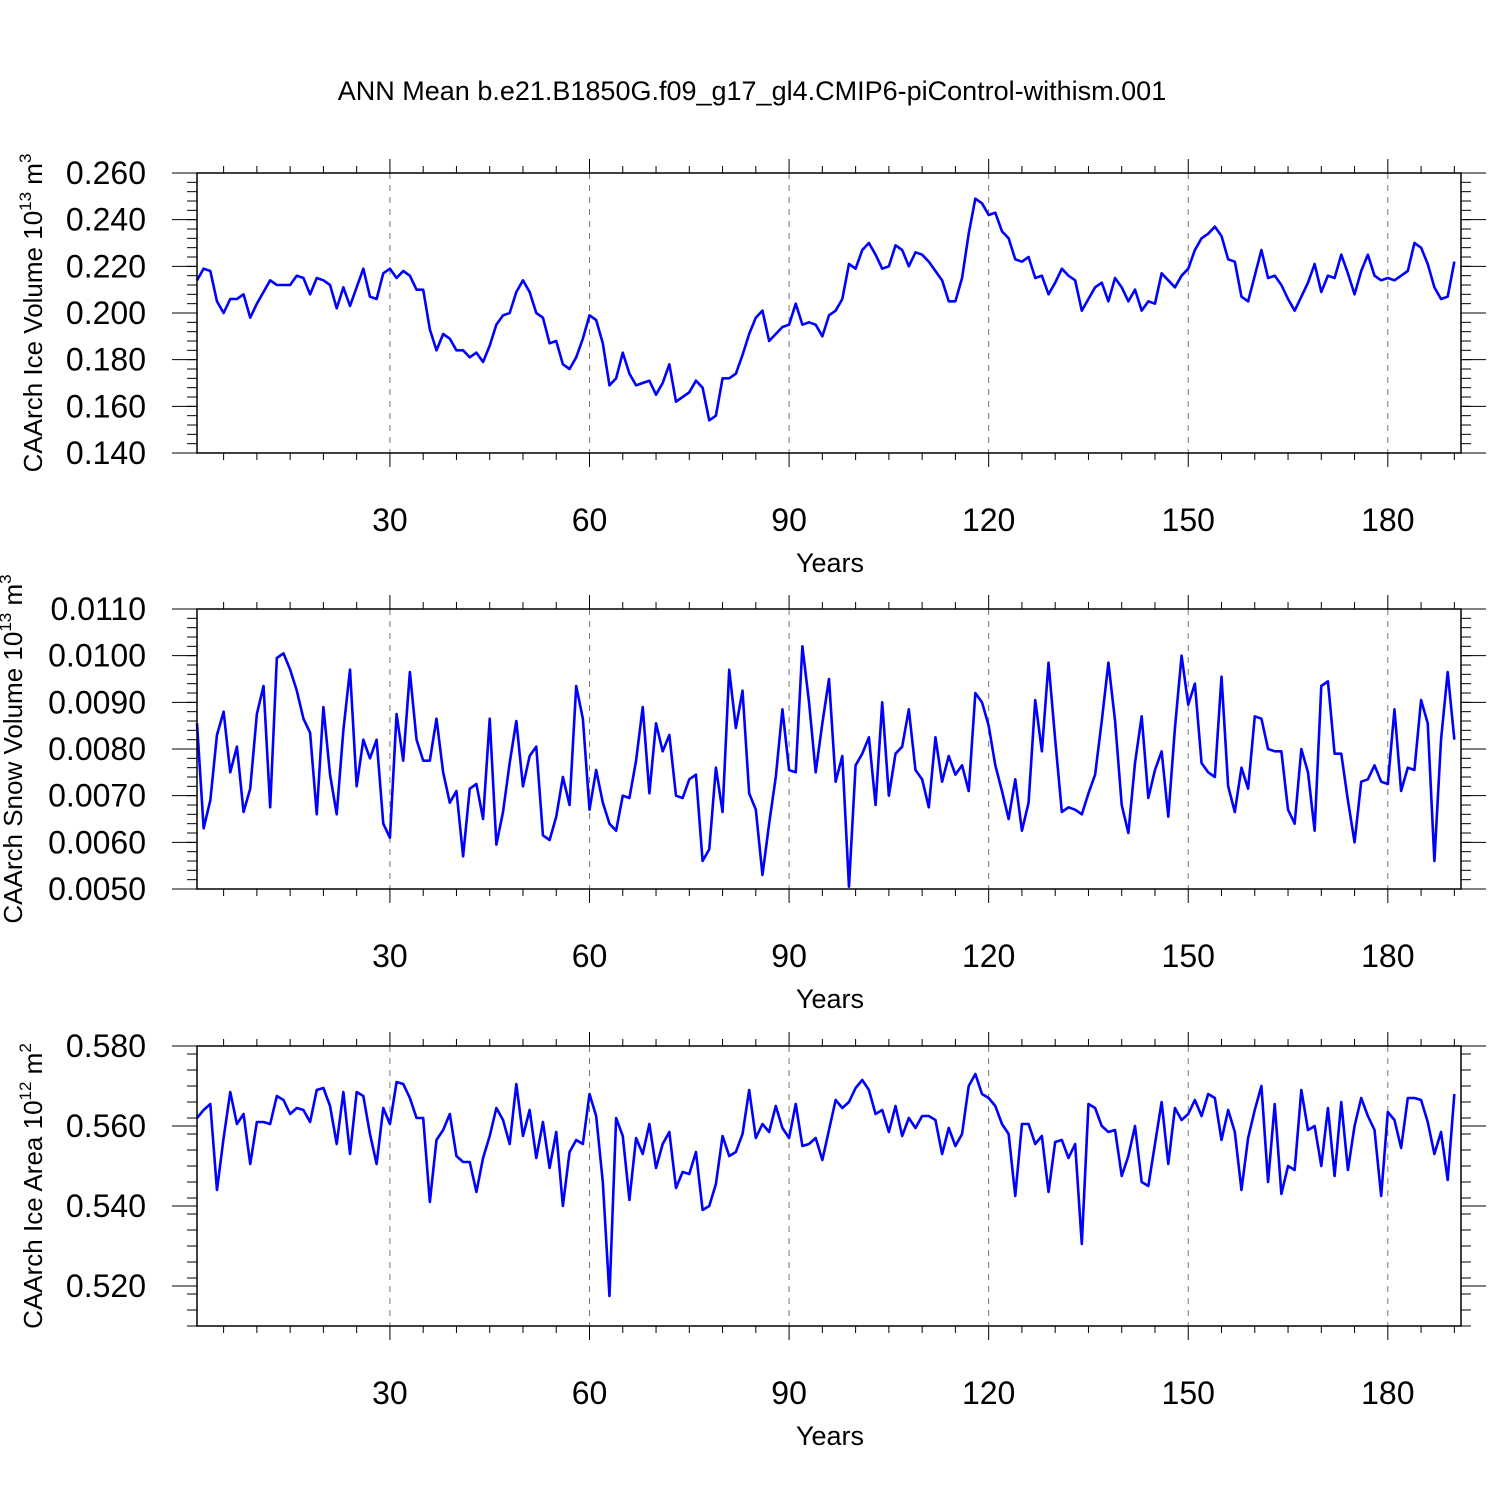  What do you see at coordinates (106, 1206) in the screenshot?
I see `chart2-y-tick-label: 0.540` at bounding box center [106, 1206].